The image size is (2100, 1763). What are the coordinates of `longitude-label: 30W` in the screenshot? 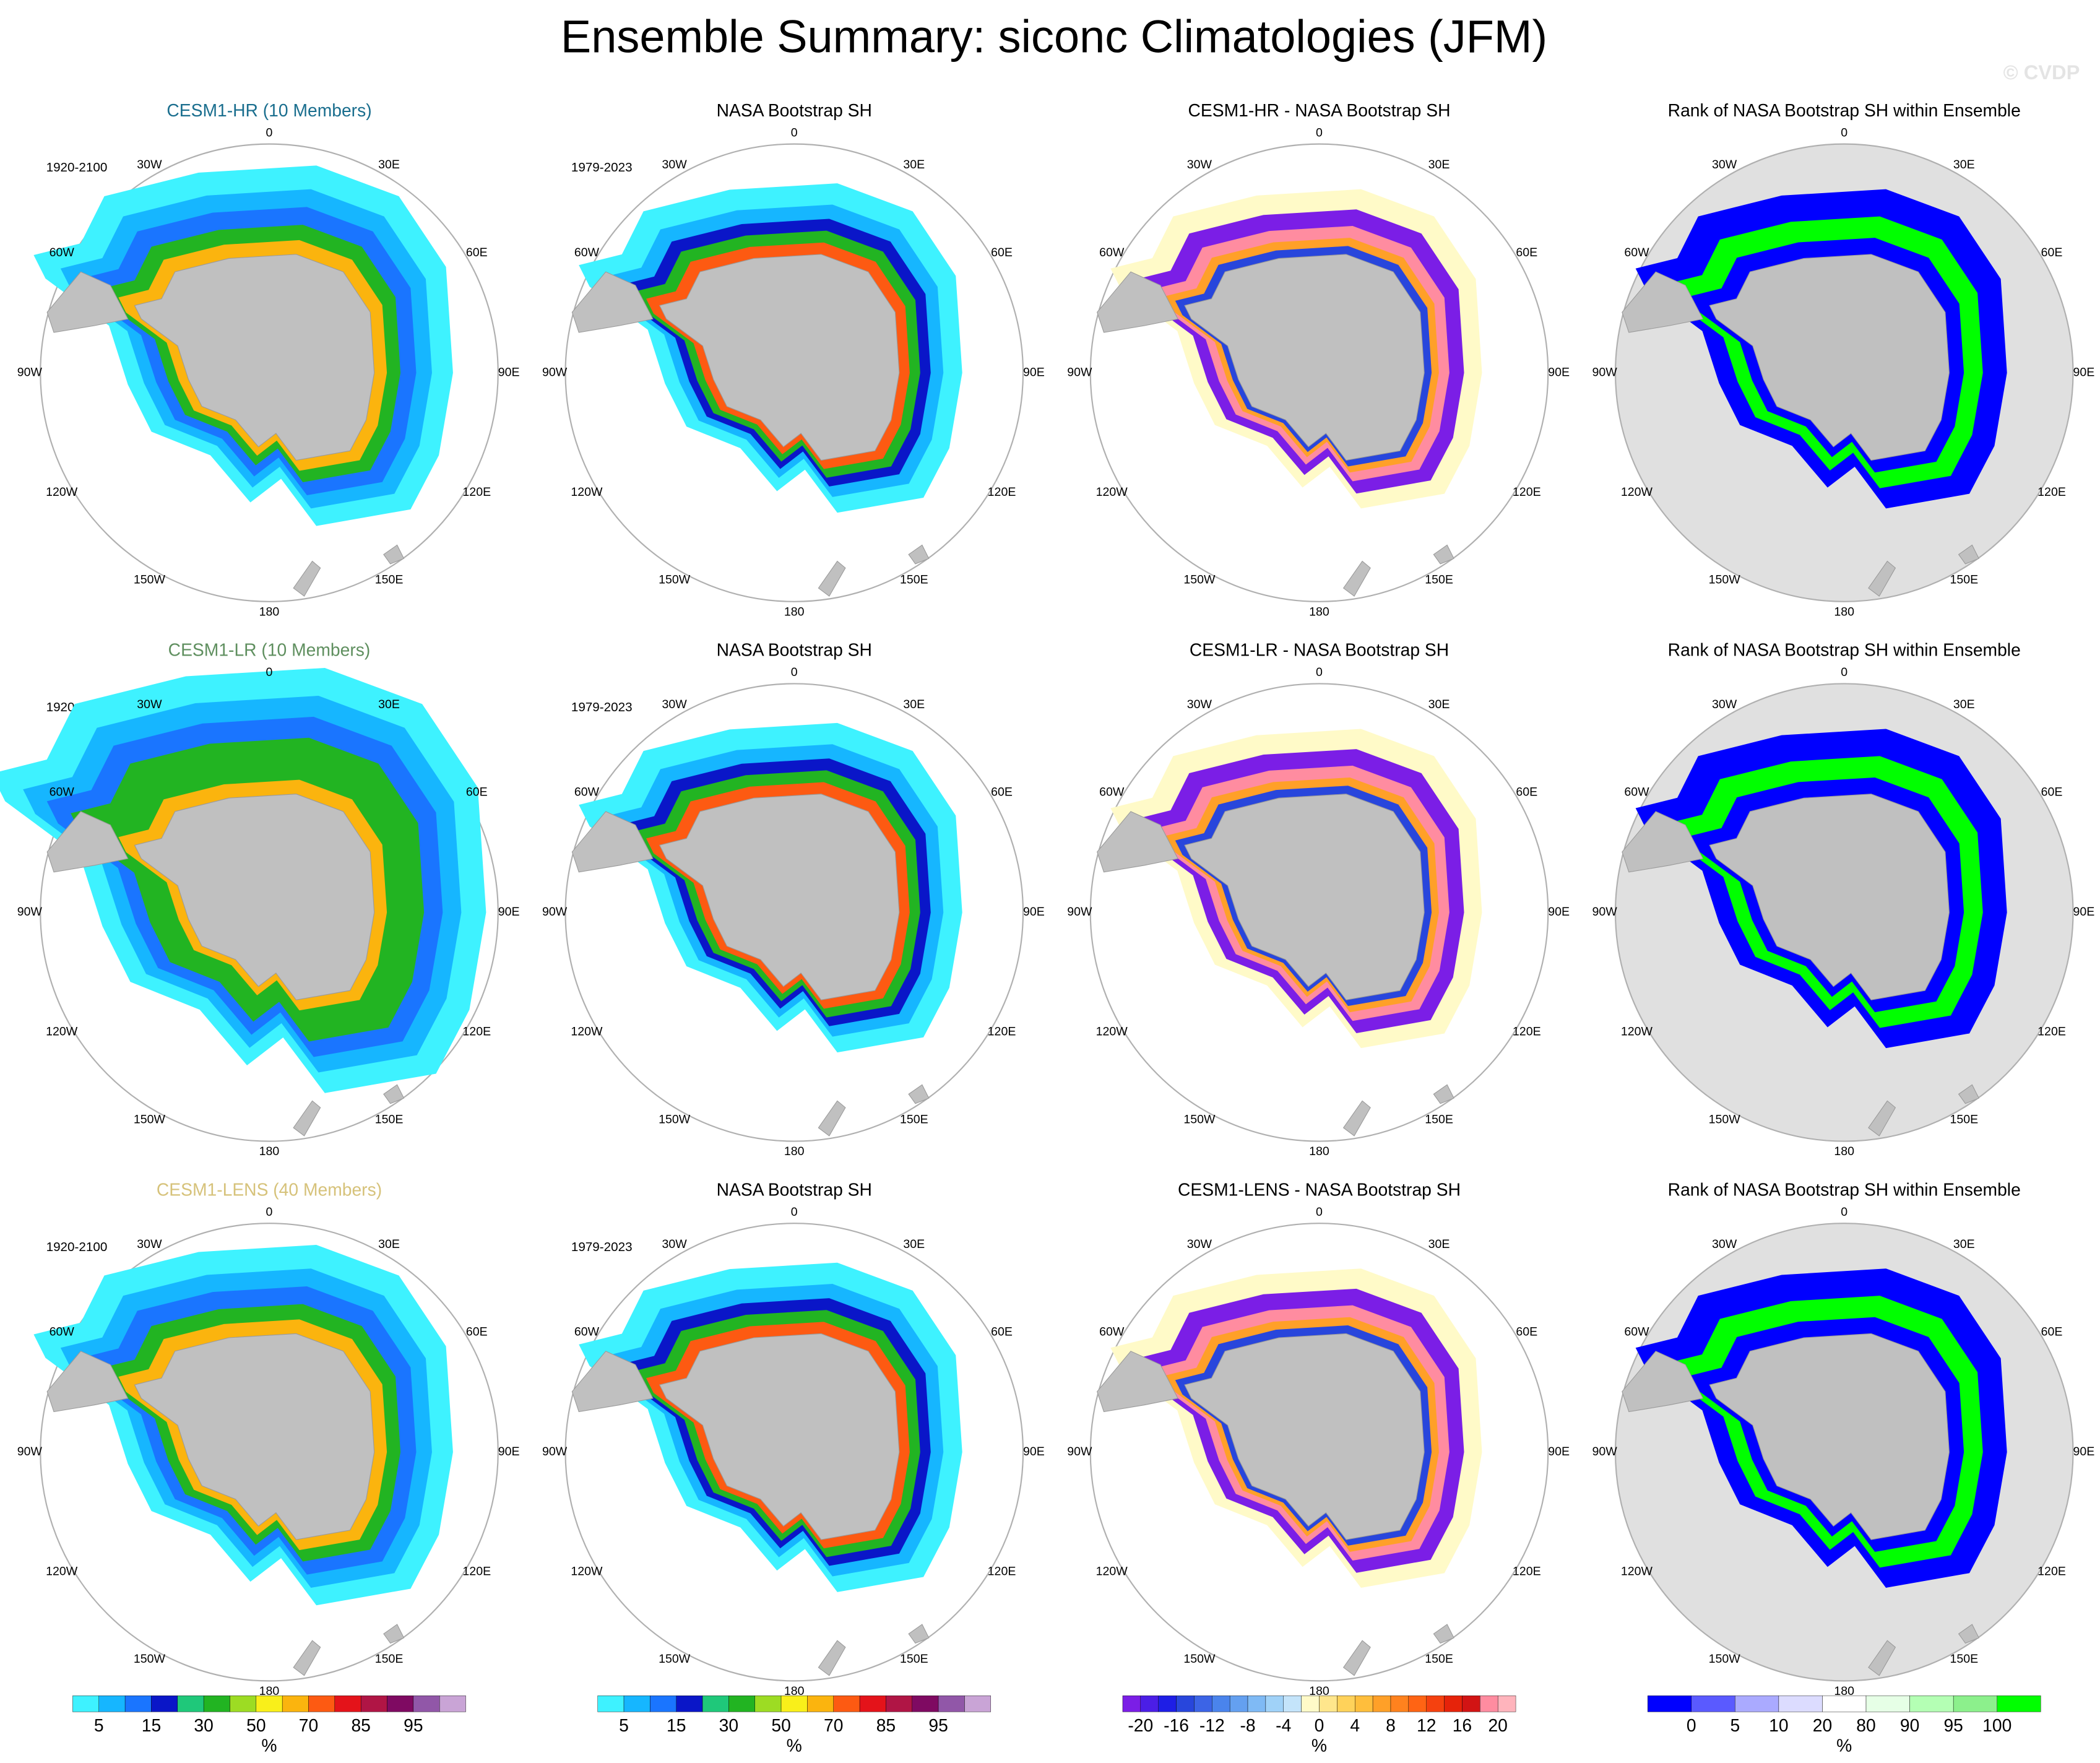 It's located at (149, 1244).